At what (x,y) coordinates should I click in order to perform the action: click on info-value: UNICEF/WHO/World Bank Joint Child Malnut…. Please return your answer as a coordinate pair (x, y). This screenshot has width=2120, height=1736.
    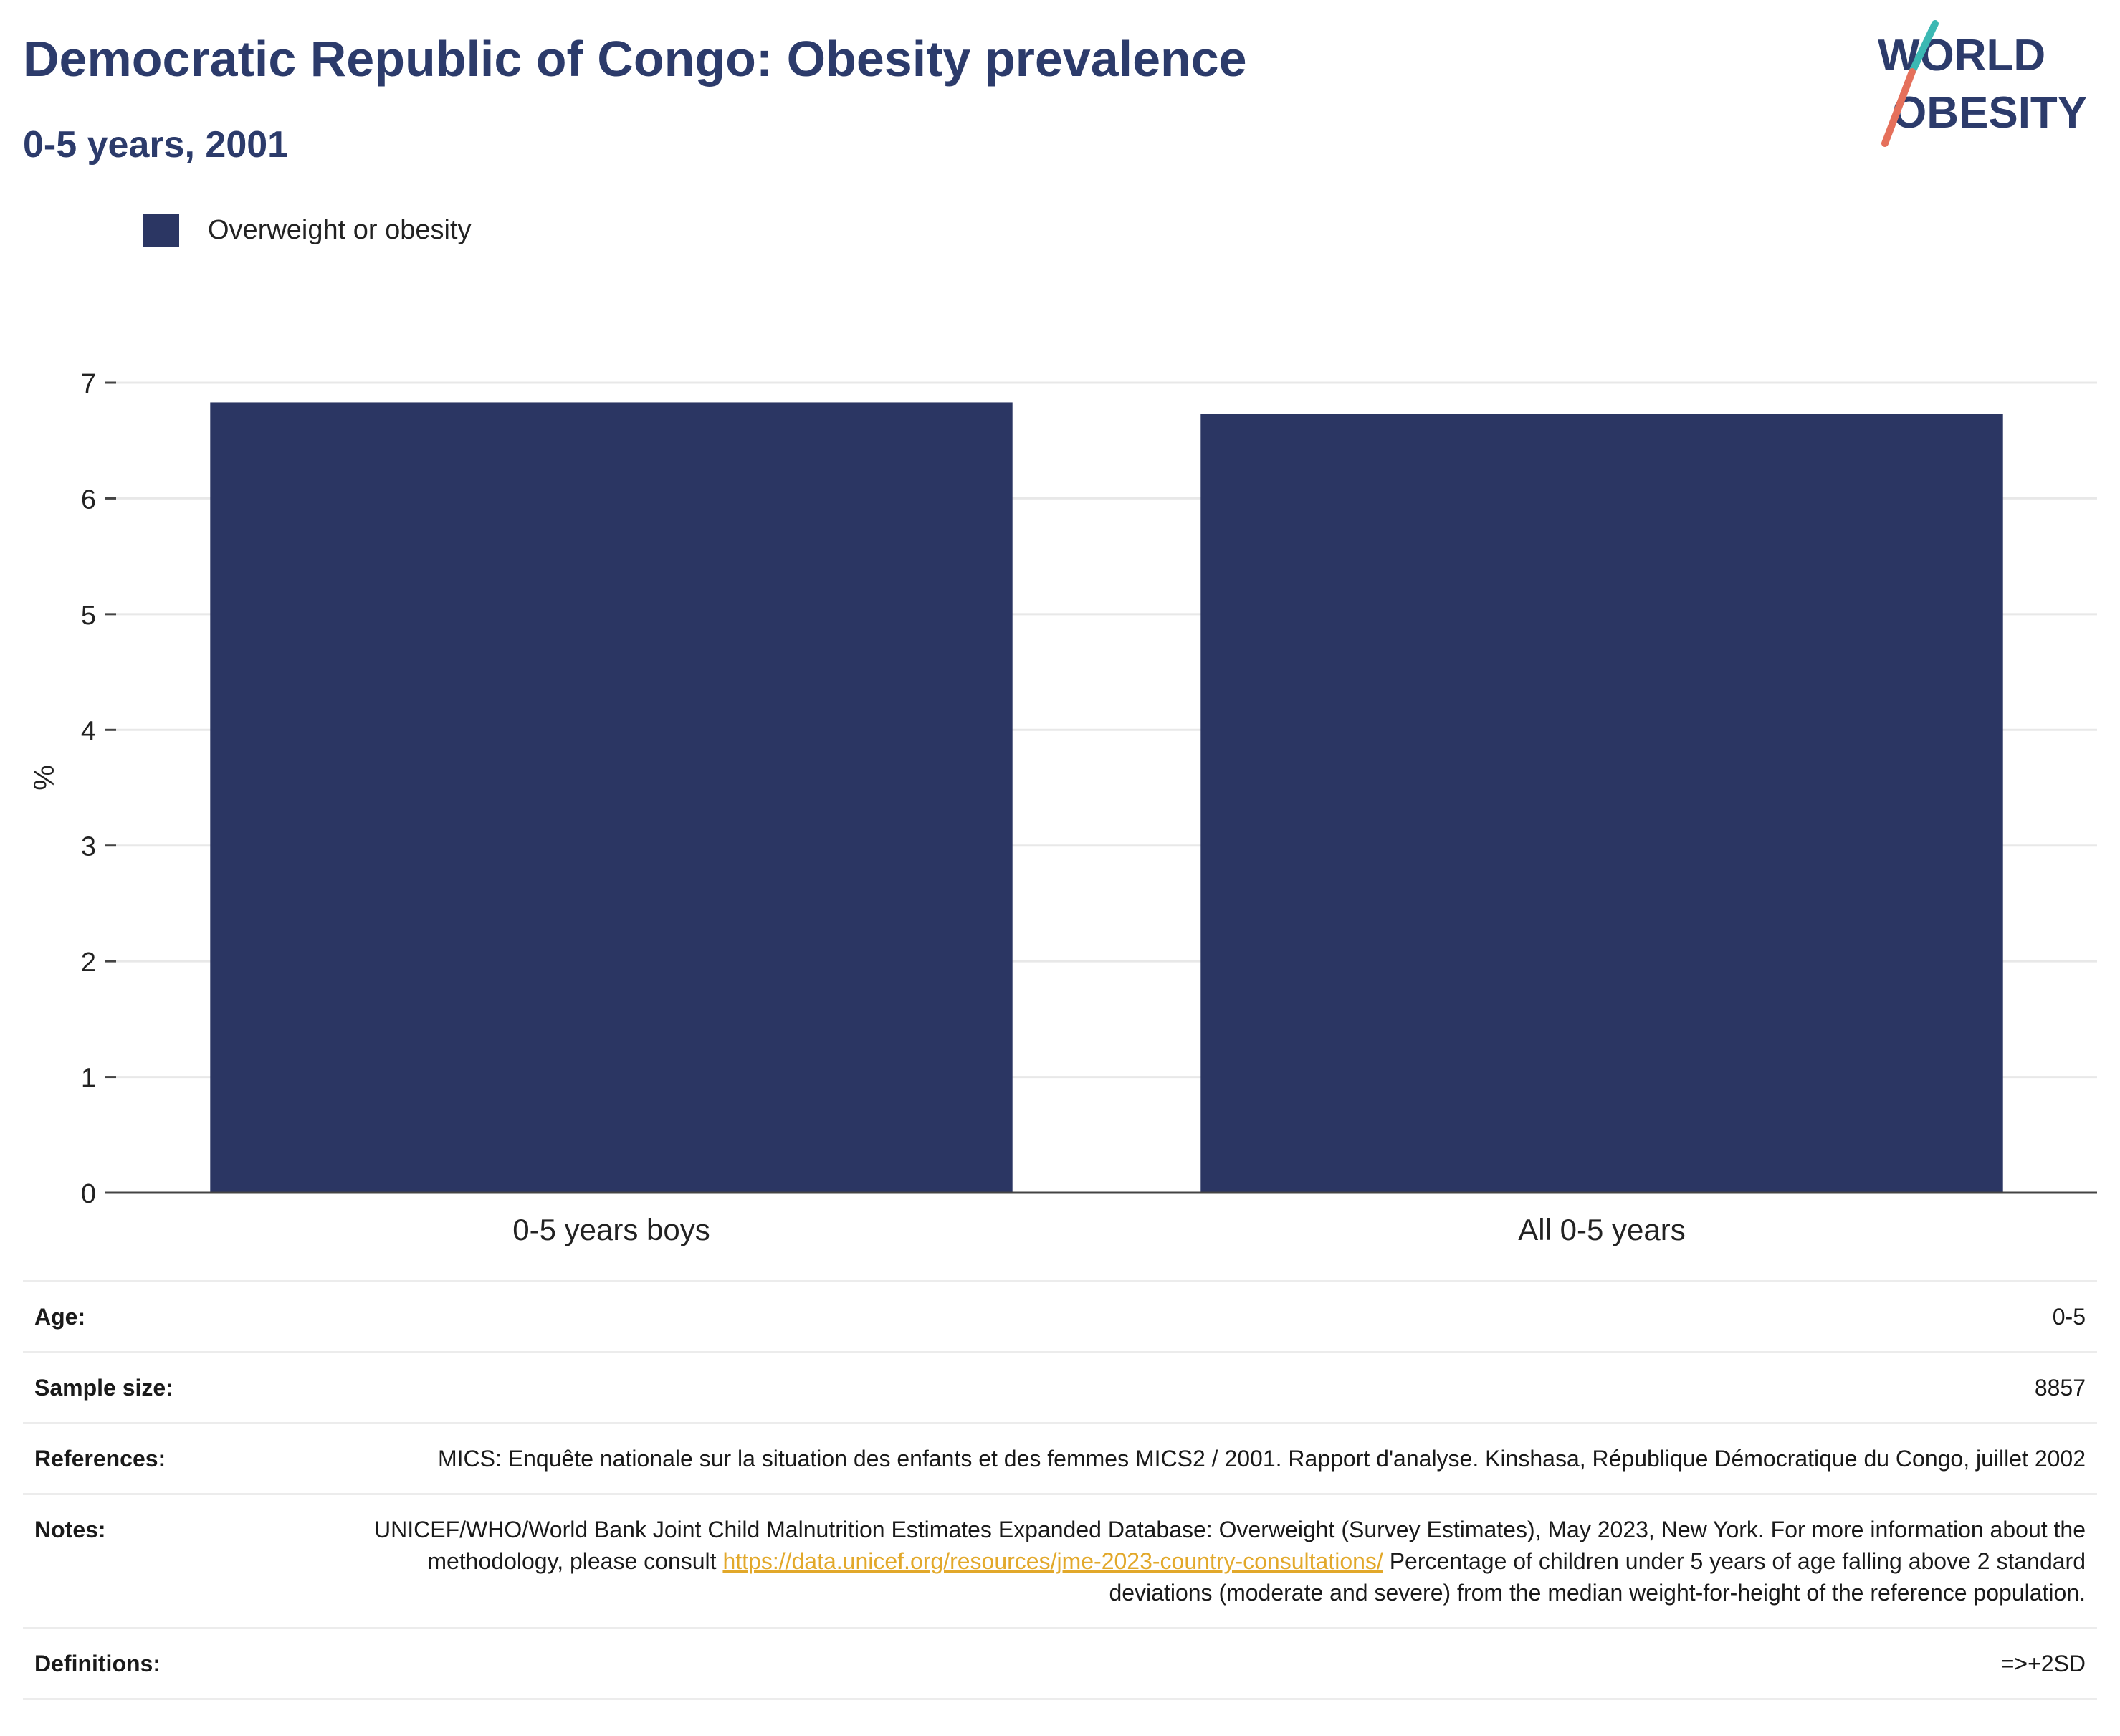
    Looking at the image, I should click on (1218, 1561).